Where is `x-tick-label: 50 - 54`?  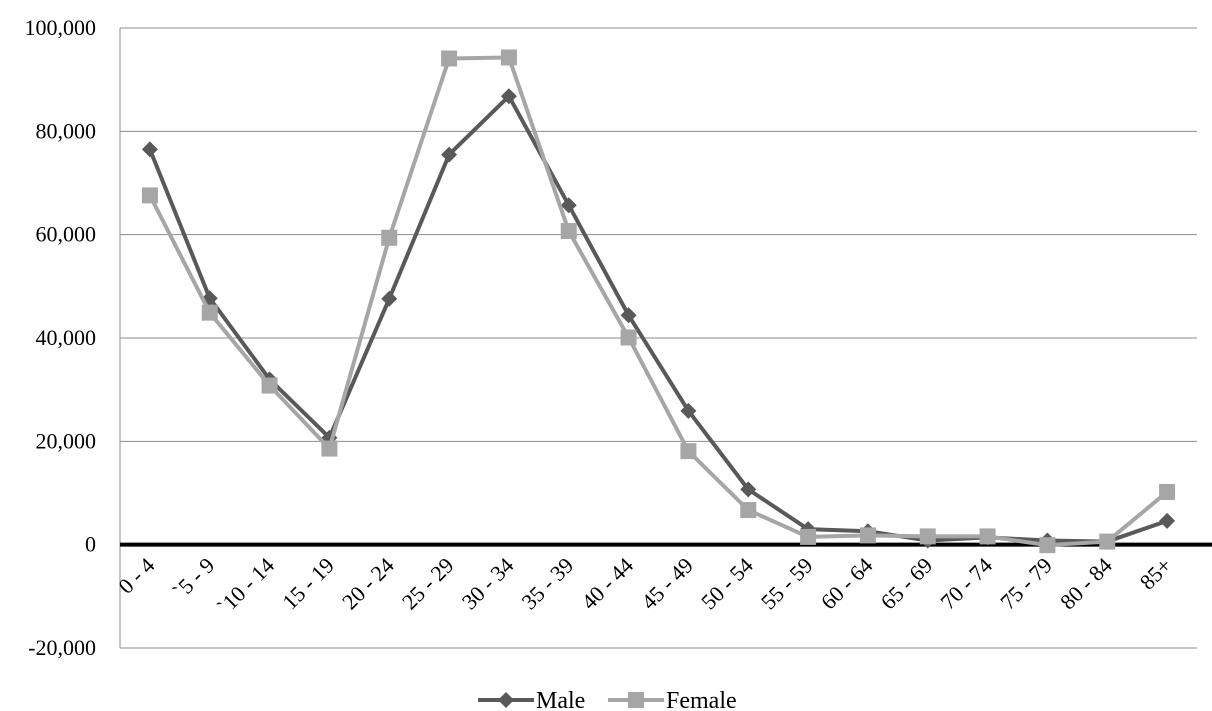 x-tick-label: 50 - 54 is located at coordinates (727, 584).